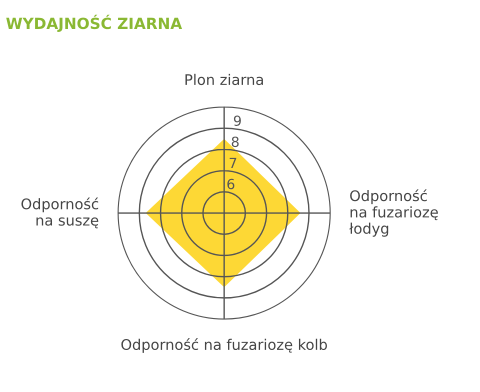  Describe the element at coordinates (393, 213) in the screenshot. I see `spoke-label: Odporność na fuzariozę łodyg` at that location.